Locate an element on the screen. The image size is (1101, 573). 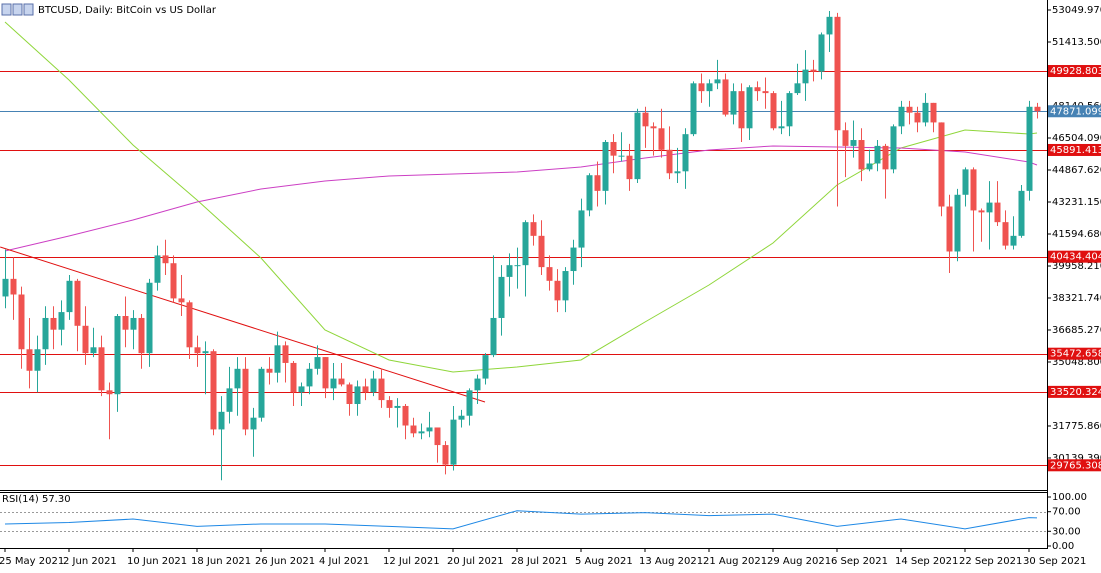
x-tick-label: 12 Jul 2021 is located at coordinates (411, 561).